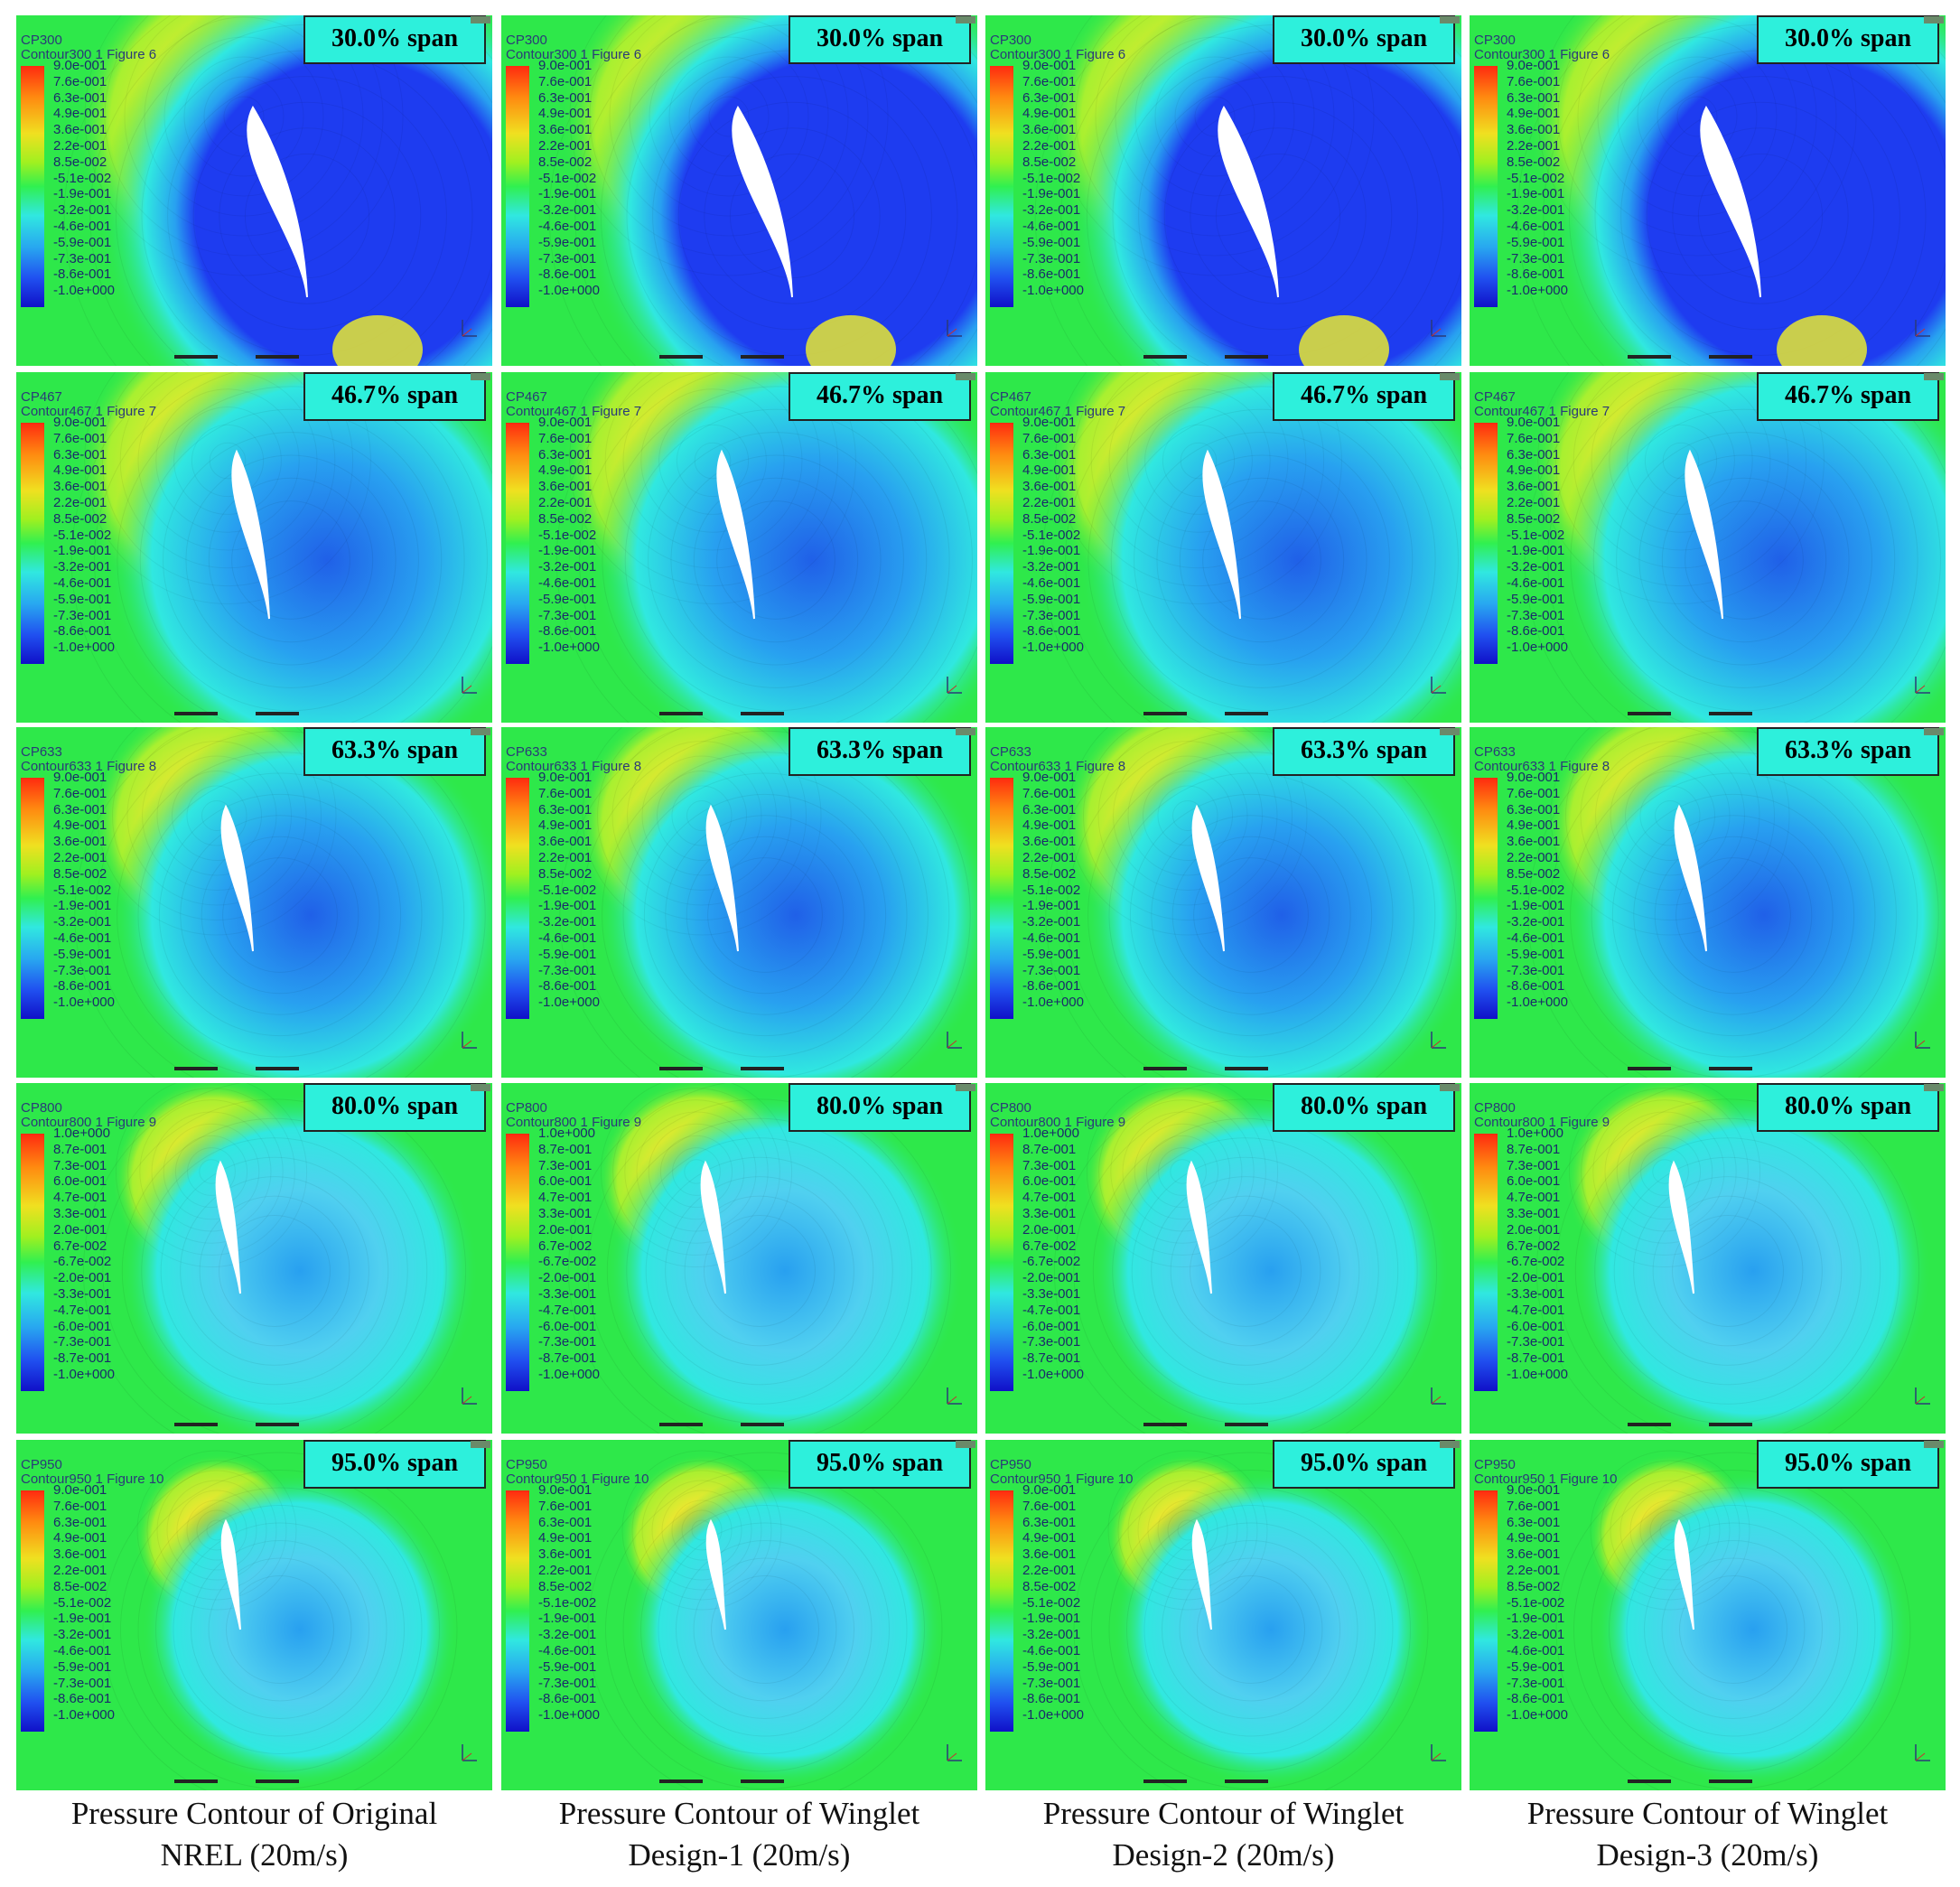 Image resolution: width=1960 pixels, height=1887 pixels. Describe the element at coordinates (739, 1855) in the screenshot. I see `caption-line-2: Design-1 (20m/s)` at that location.